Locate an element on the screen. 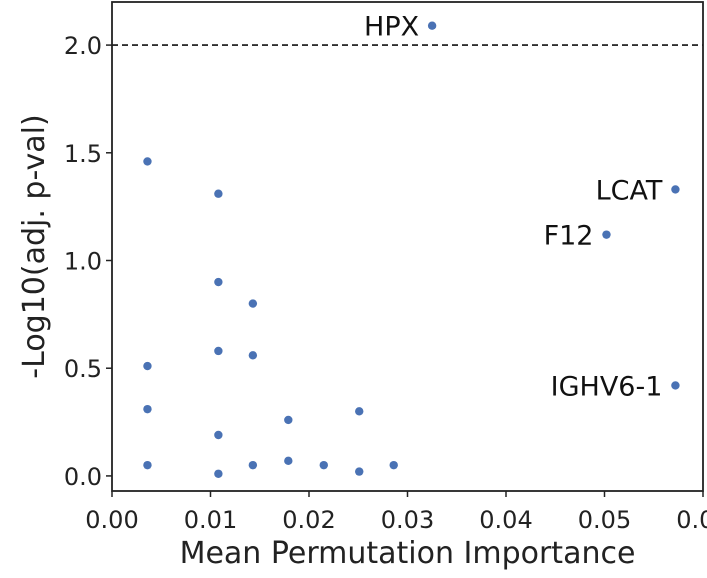  point-label-ighv6-1: IGHV6-1 is located at coordinates (607, 386).